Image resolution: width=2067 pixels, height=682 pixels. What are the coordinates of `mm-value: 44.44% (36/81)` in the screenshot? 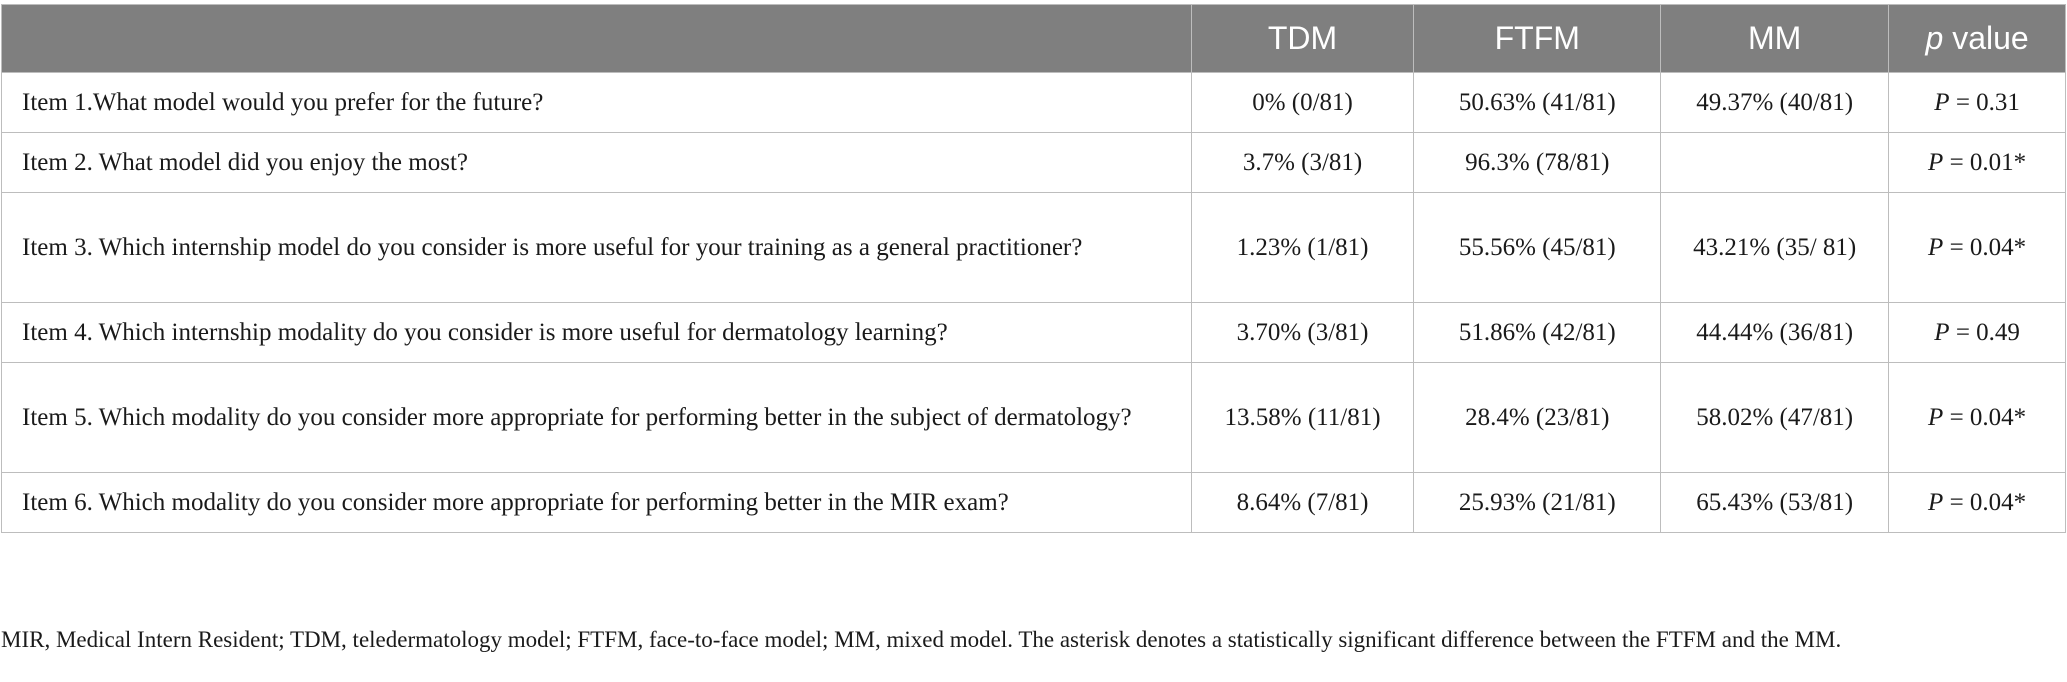 It's located at (1775, 332).